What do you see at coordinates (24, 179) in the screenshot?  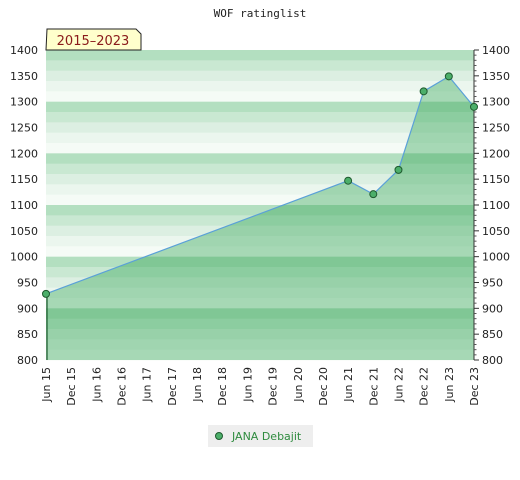 I see `y-tick-label-left: 1150` at bounding box center [24, 179].